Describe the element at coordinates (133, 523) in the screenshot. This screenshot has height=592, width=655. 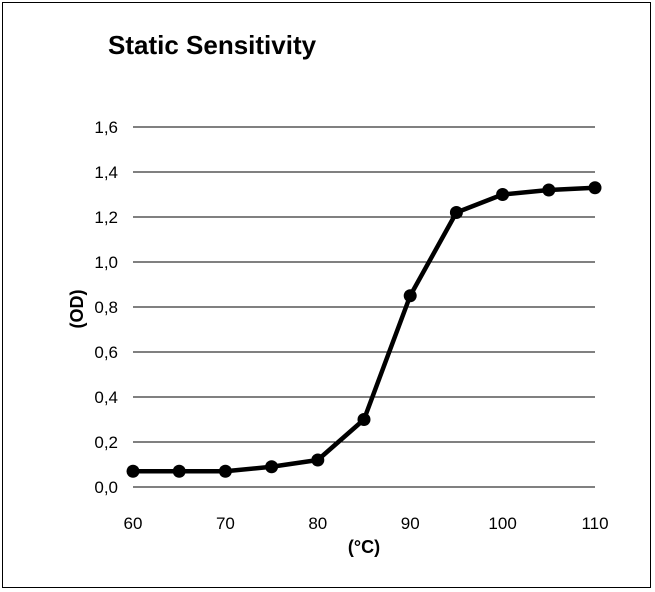
I see `x-tick-label: 60` at that location.